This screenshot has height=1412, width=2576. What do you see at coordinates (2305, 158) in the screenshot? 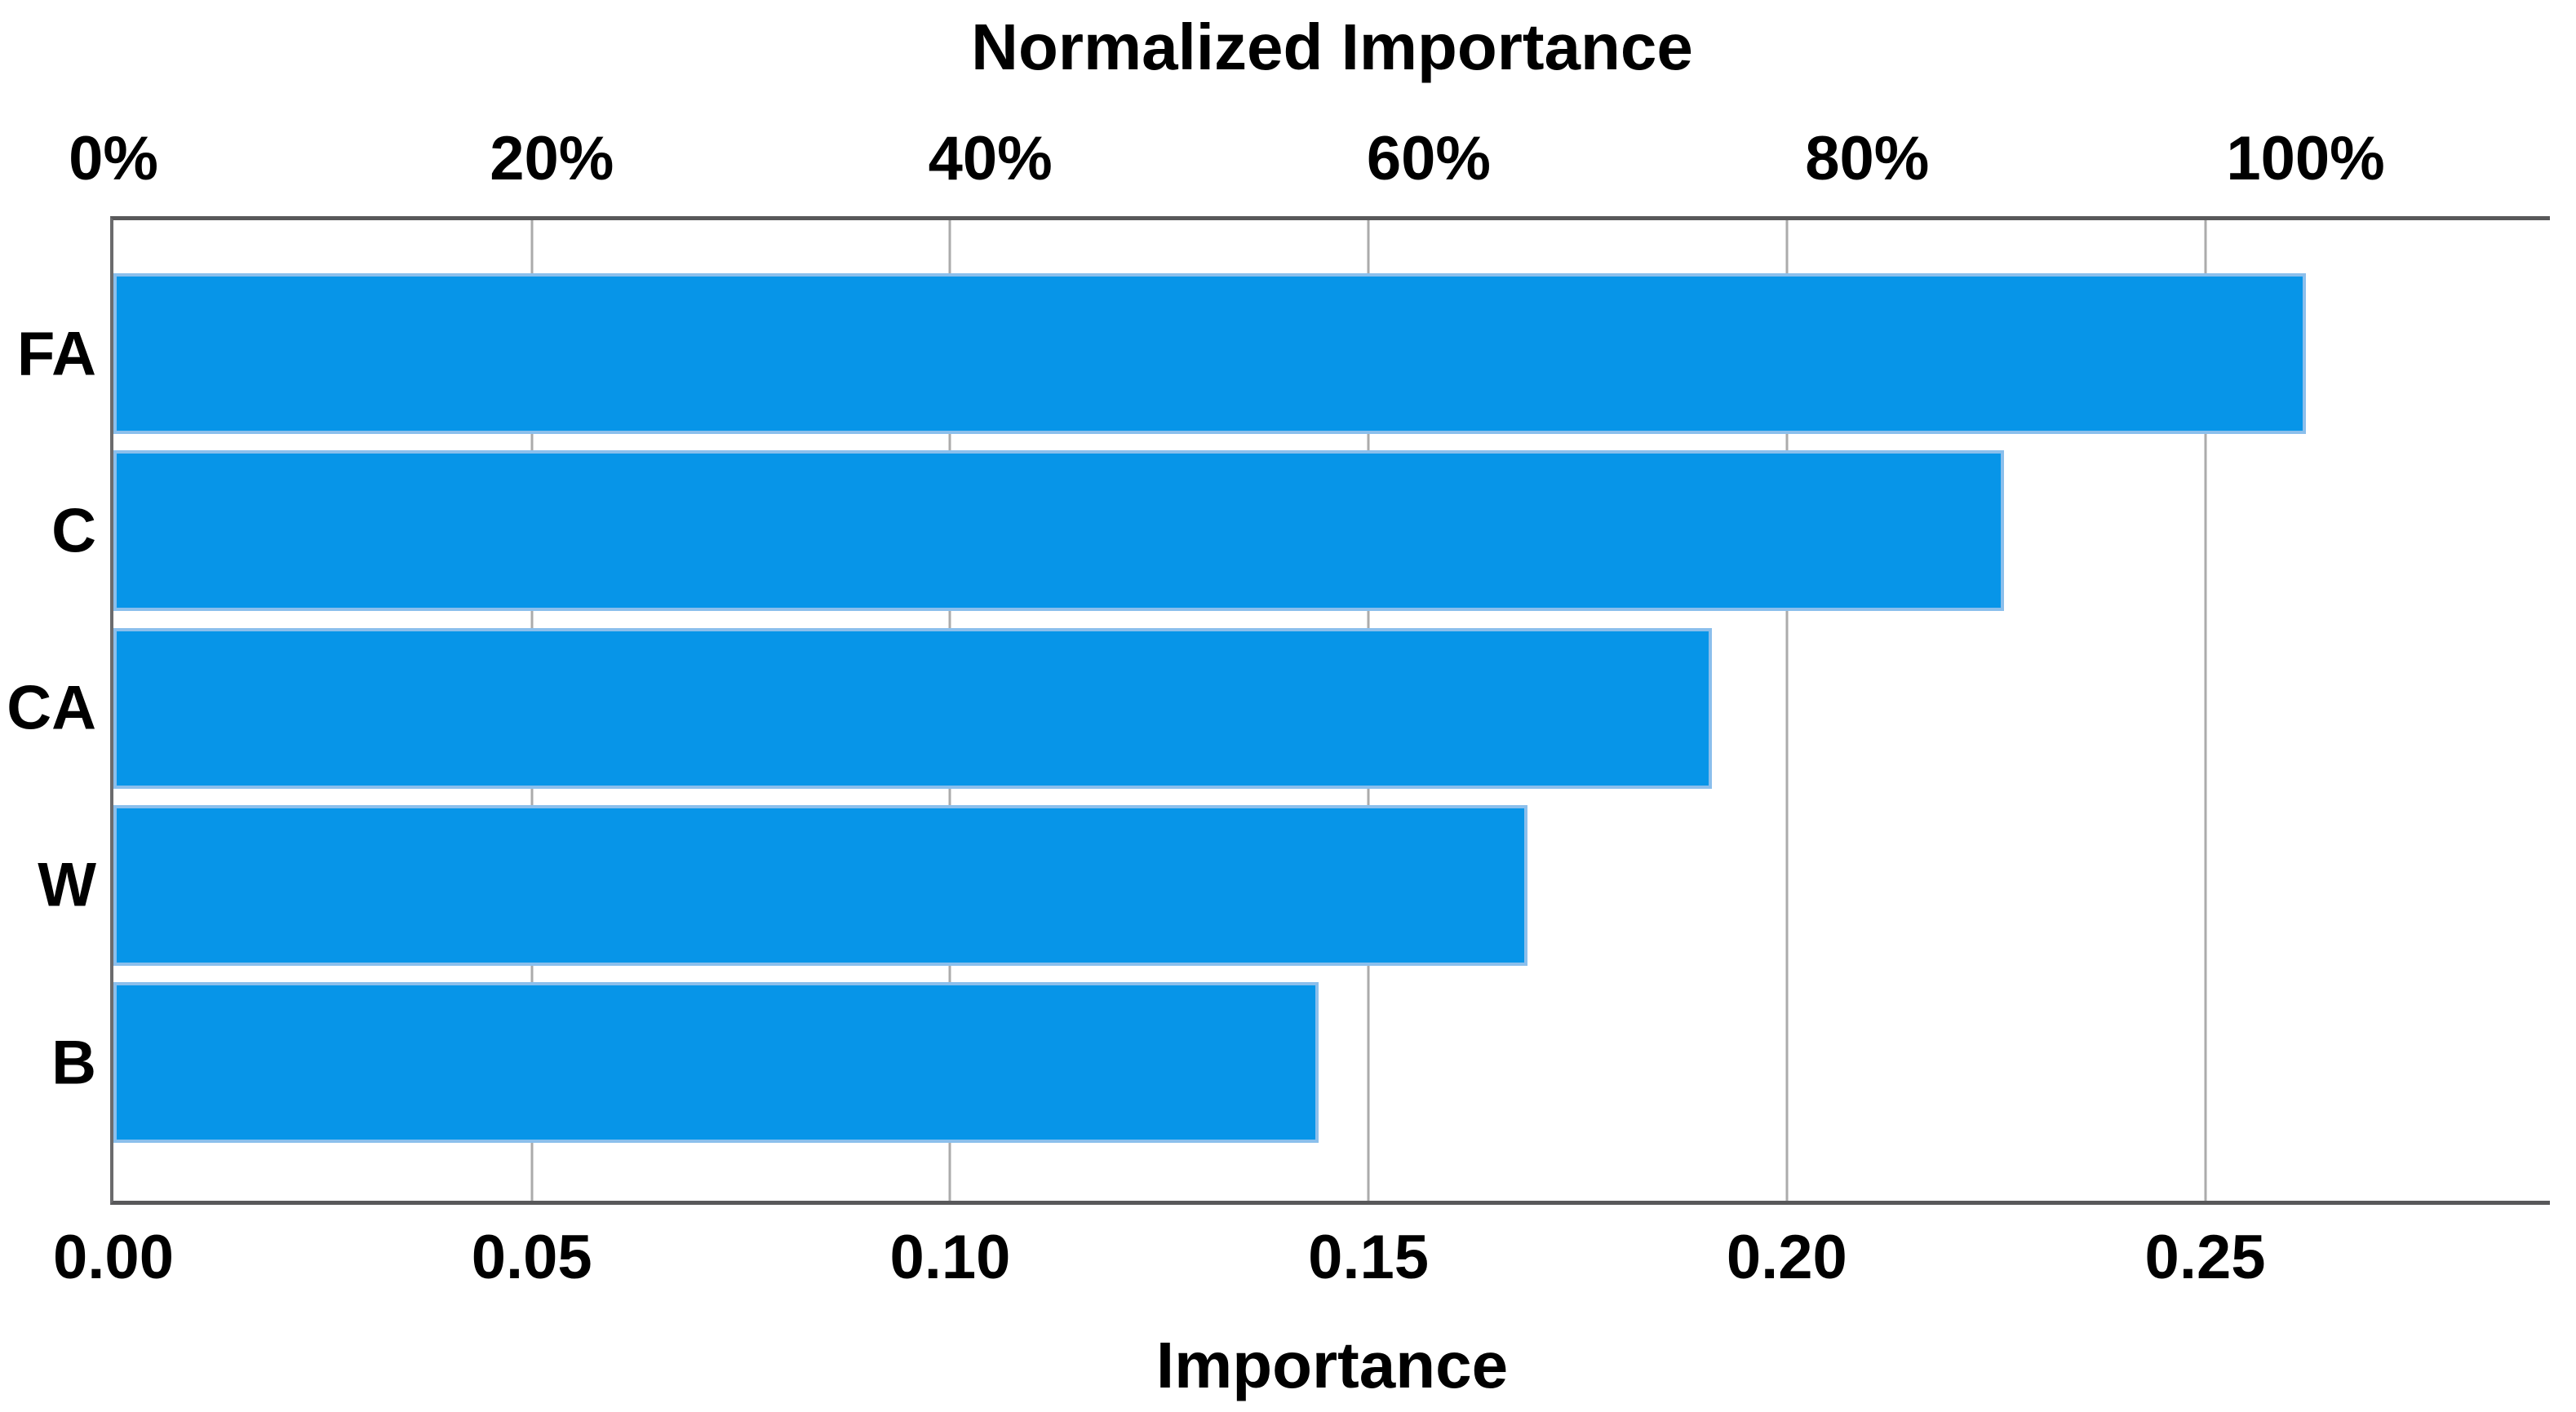
I see `top-tick-100%: 100%` at bounding box center [2305, 158].